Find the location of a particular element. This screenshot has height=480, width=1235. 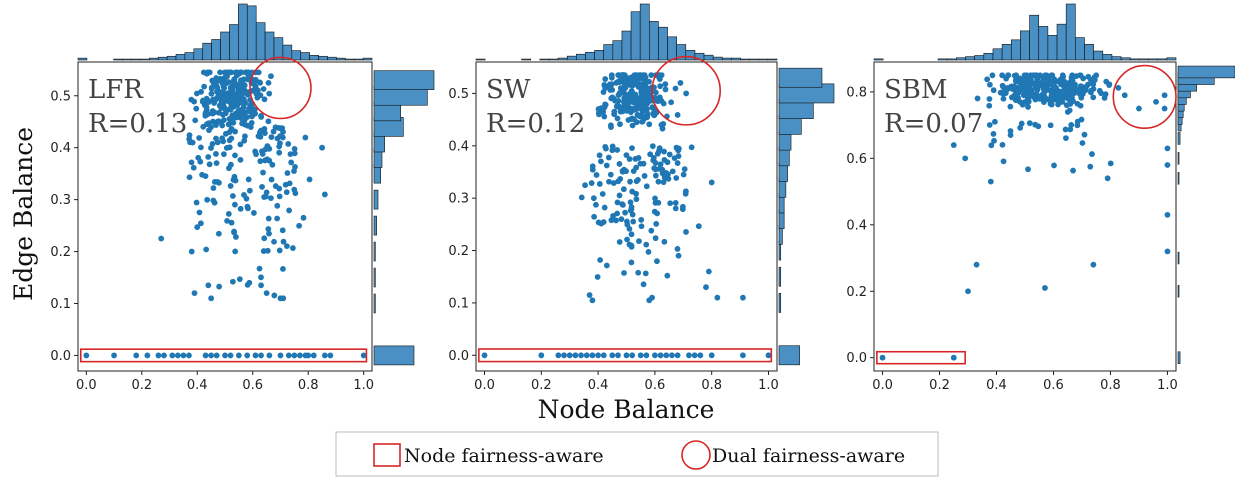

dual-fairness-circle is located at coordinates (280, 88).